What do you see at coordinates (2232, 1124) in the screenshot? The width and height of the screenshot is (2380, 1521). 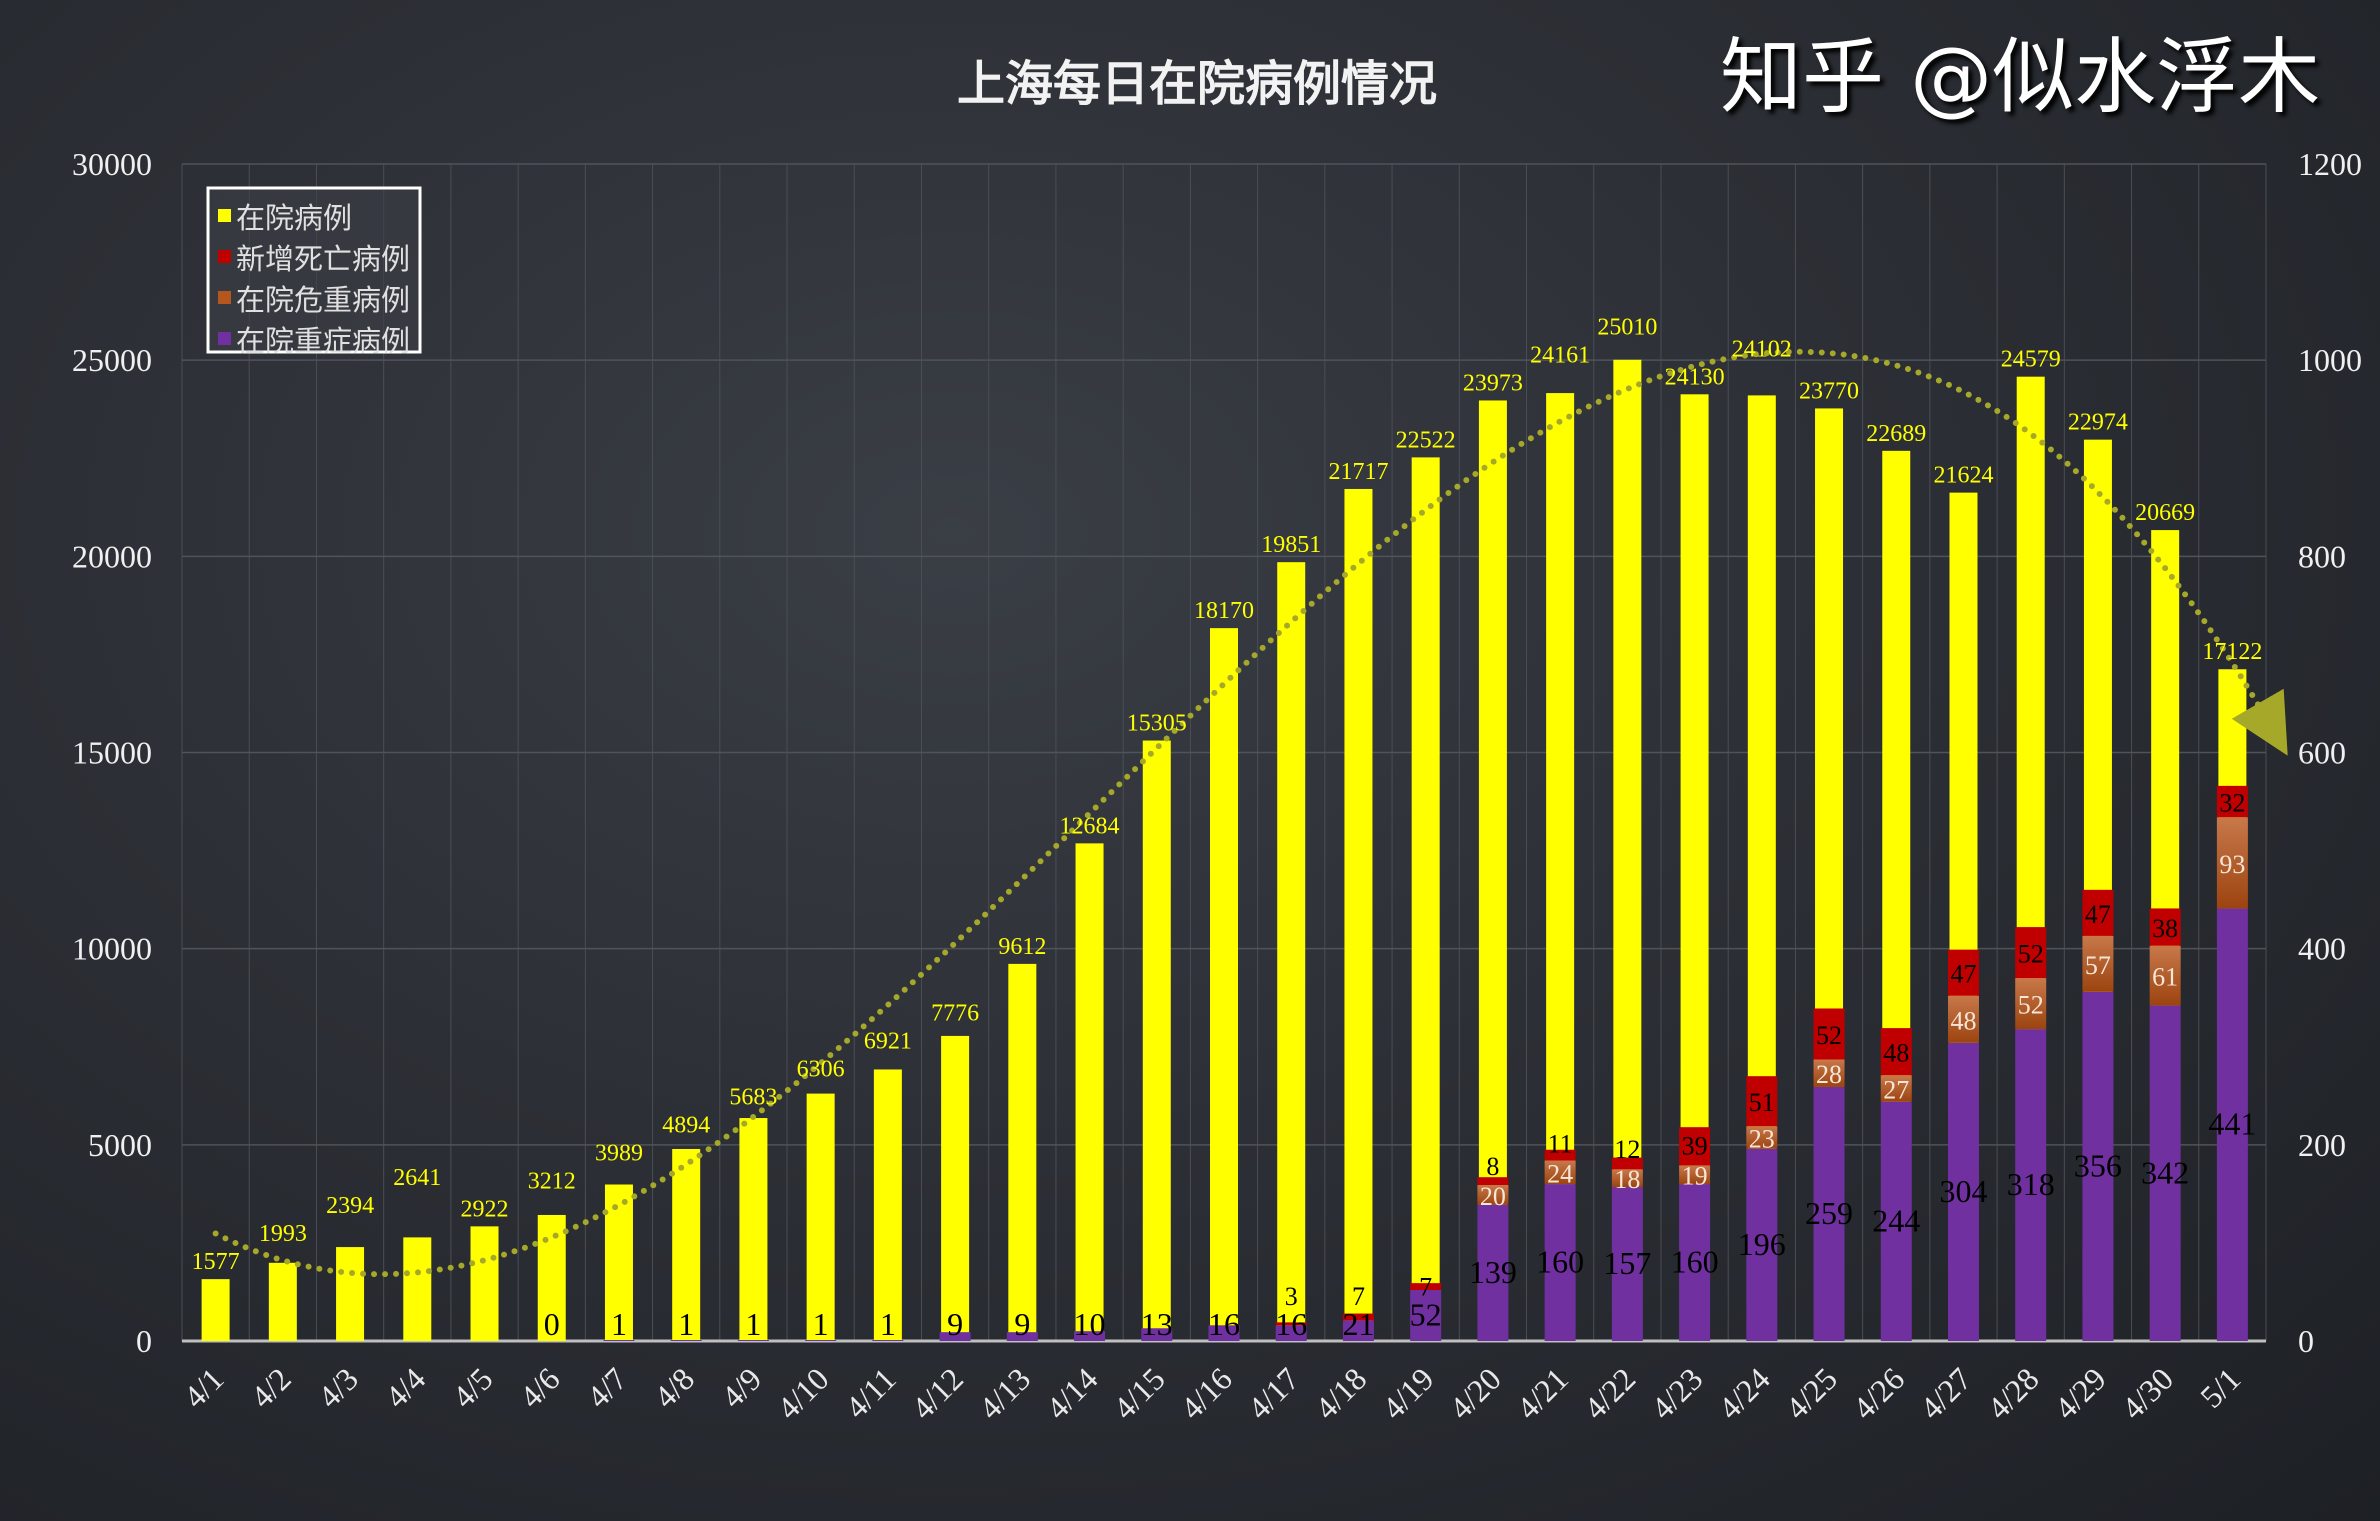 I see `label-severe: 441` at bounding box center [2232, 1124].